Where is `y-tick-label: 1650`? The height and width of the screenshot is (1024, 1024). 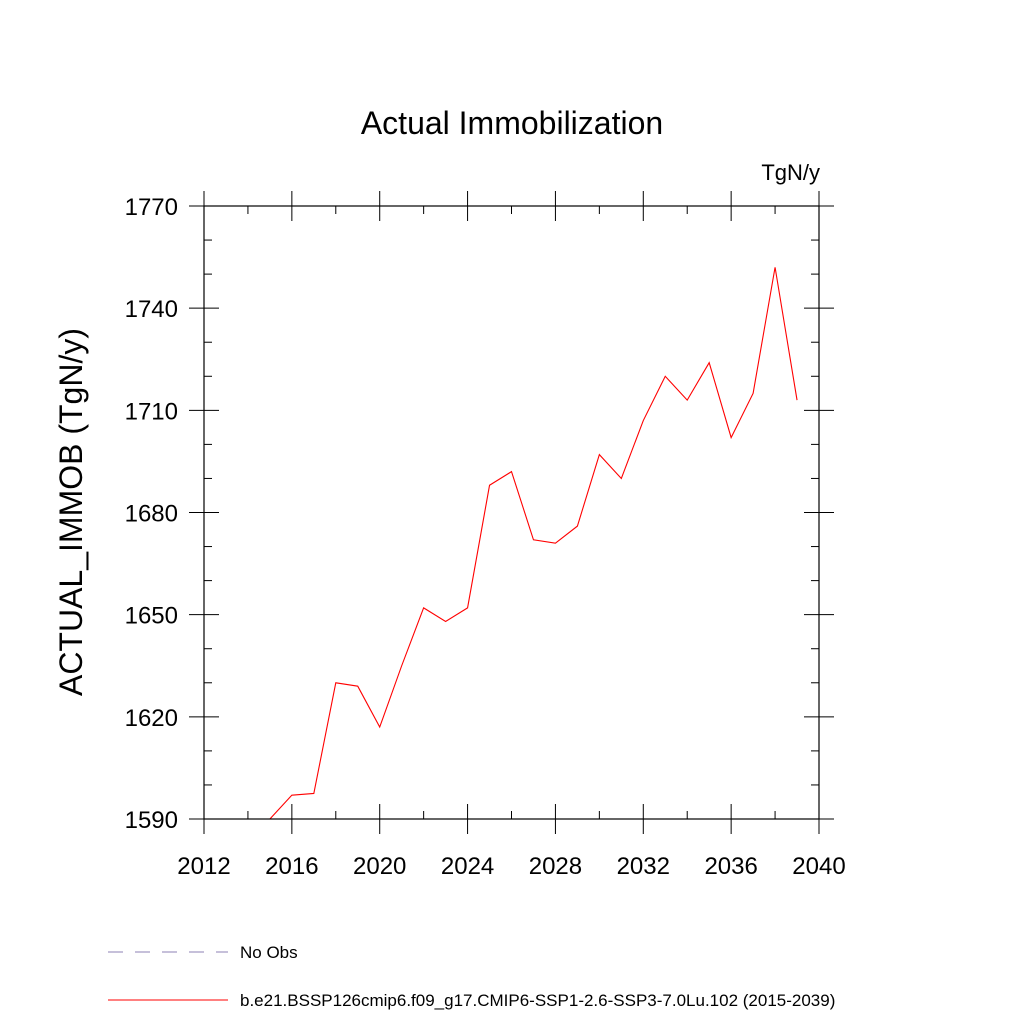 y-tick-label: 1650 is located at coordinates (151, 616).